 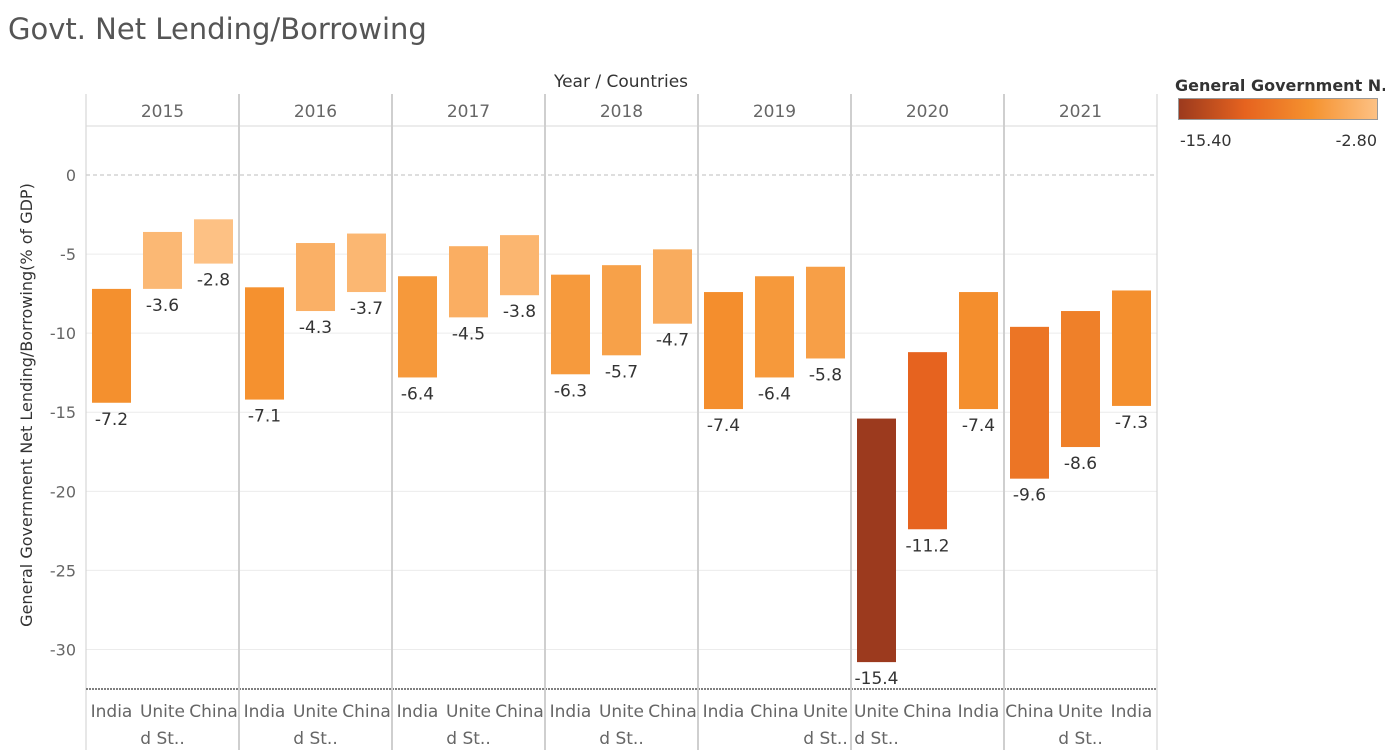 What do you see at coordinates (825, 375) in the screenshot?
I see `data-label: -5.8` at bounding box center [825, 375].